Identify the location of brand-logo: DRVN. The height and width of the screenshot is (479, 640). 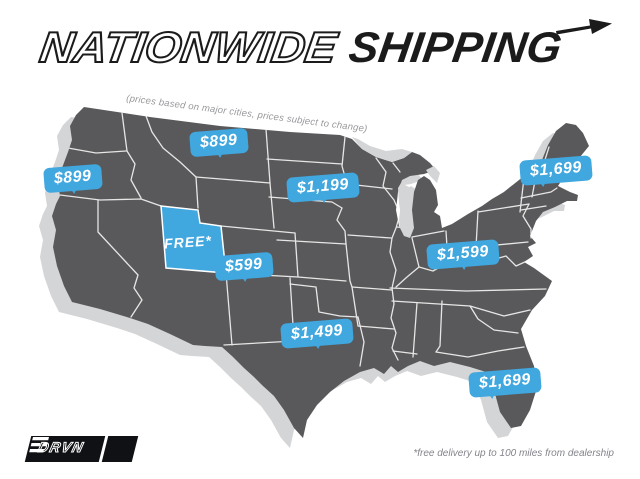
(81, 449).